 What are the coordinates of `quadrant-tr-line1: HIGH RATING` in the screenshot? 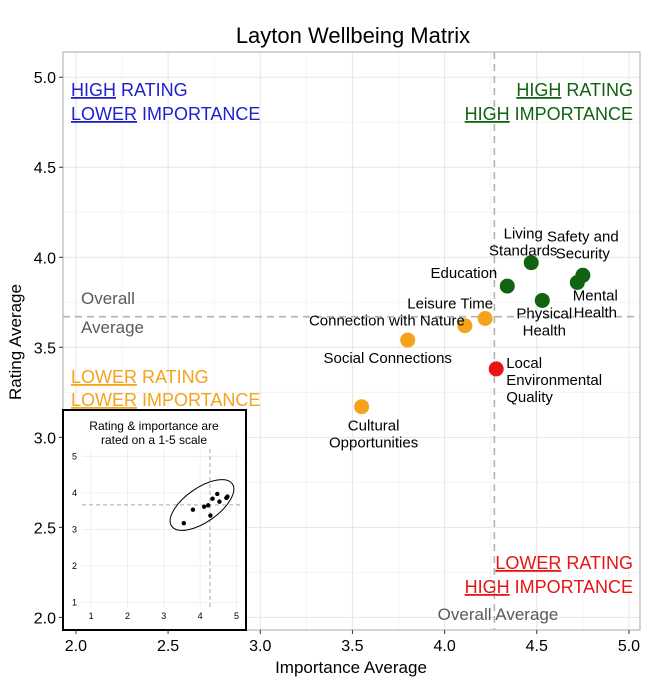 It's located at (574, 90).